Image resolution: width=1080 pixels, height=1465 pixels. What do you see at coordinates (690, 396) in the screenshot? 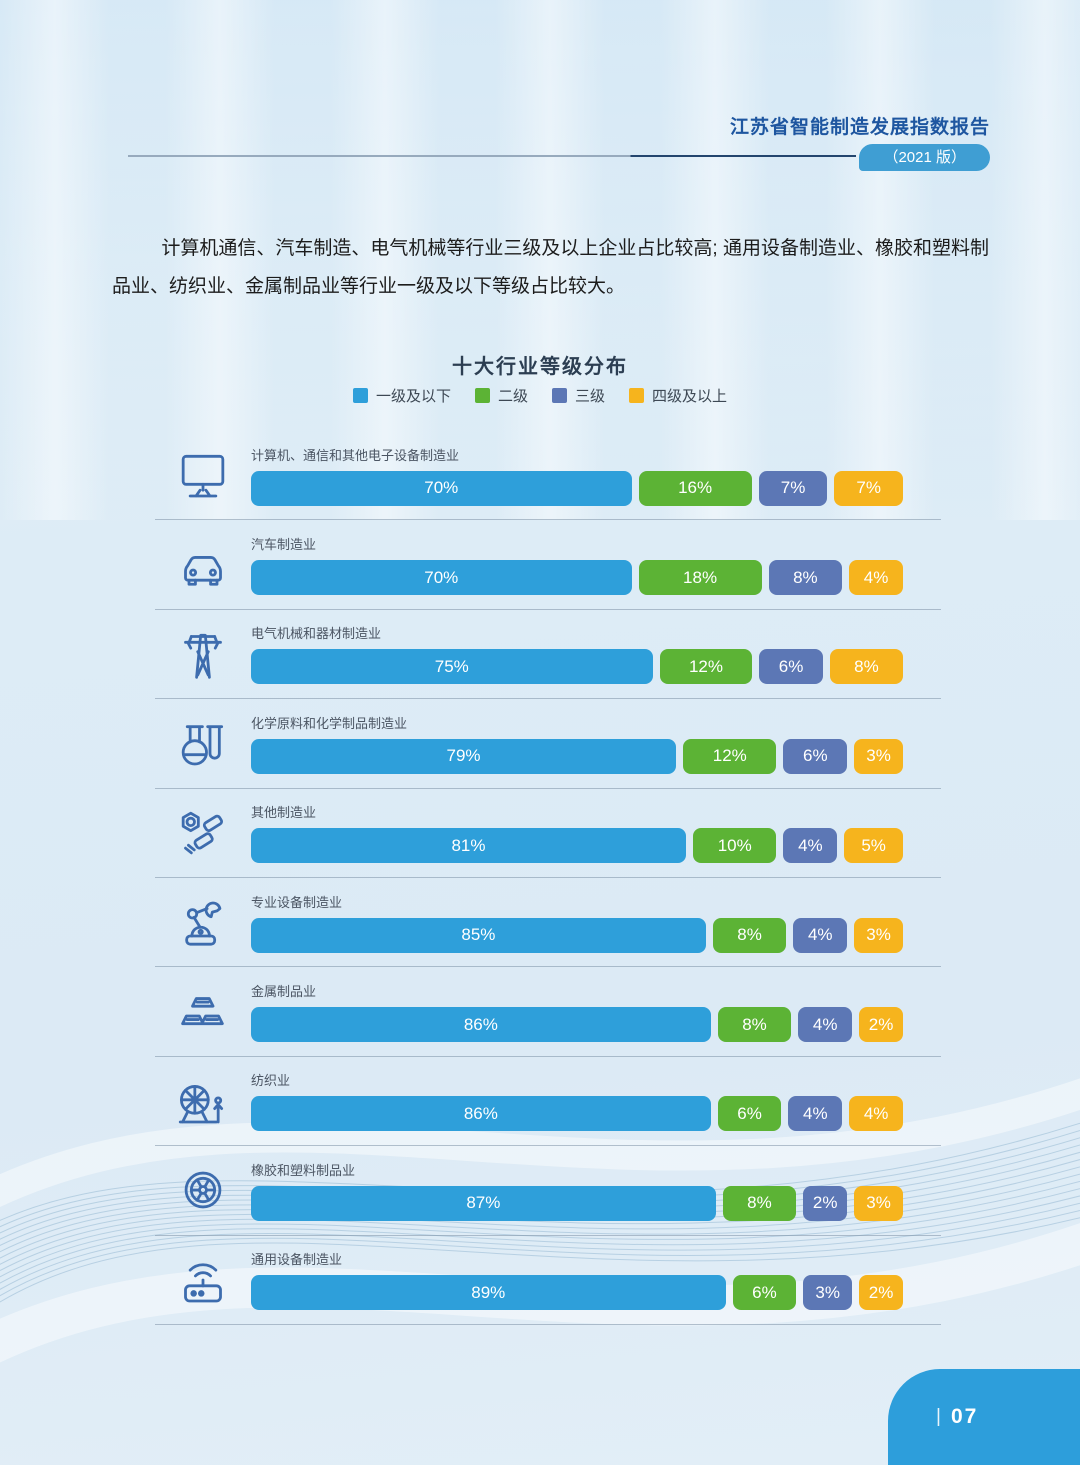
I see `legend-label: 四级及以上` at bounding box center [690, 396].